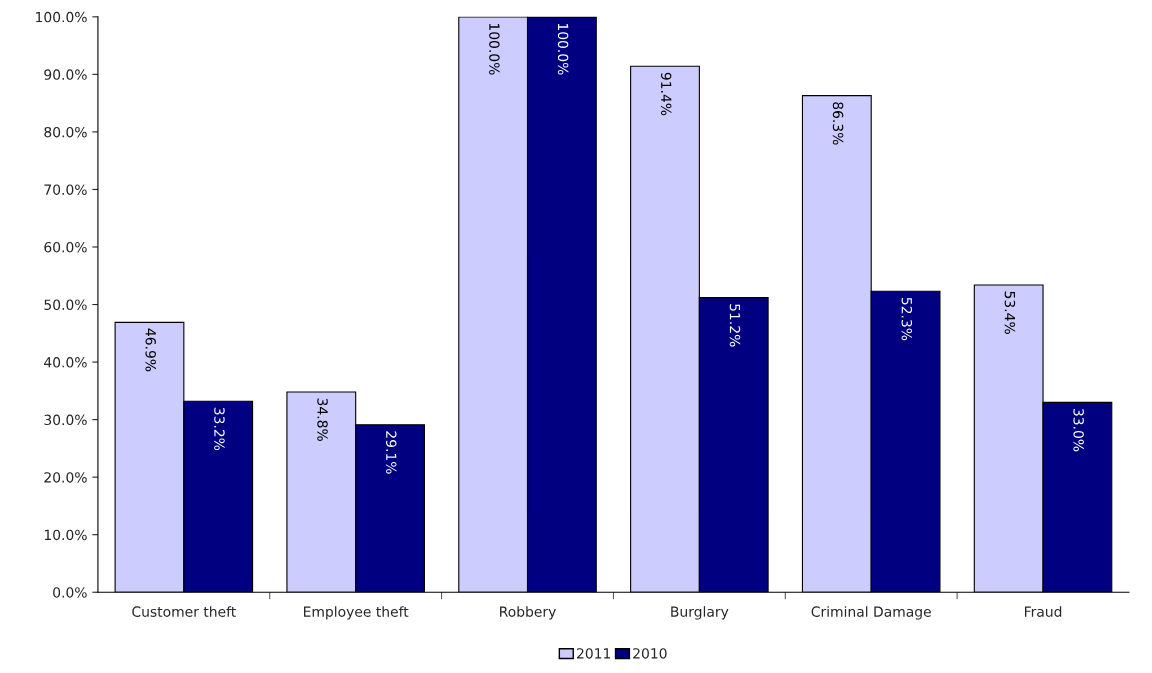 This screenshot has height=673, width=1152. I want to click on legend-label: 2011, so click(594, 653).